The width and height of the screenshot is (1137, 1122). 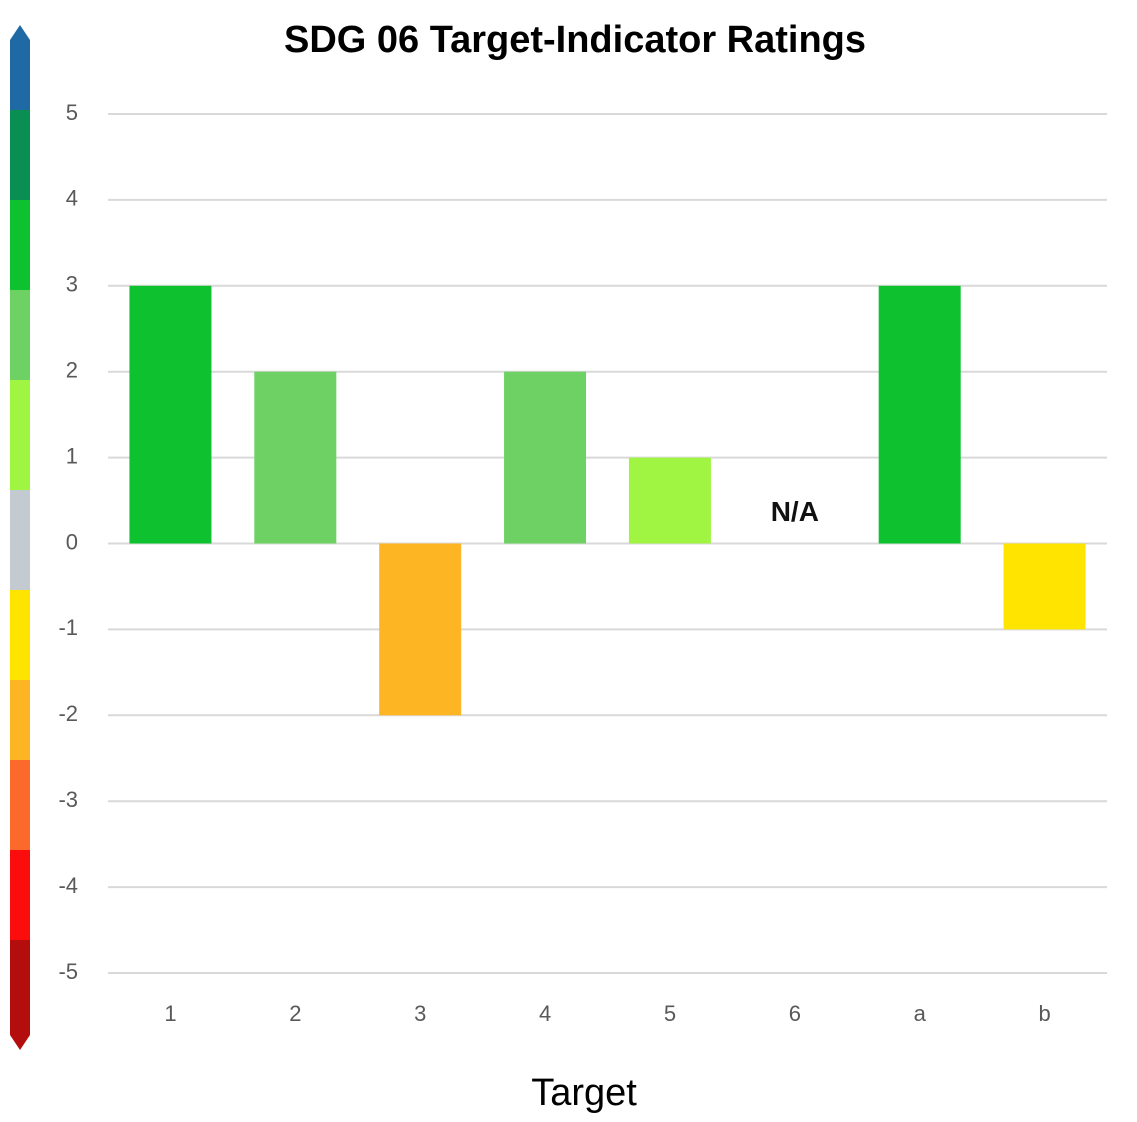 What do you see at coordinates (68, 713) in the screenshot?
I see `y-tick-label: -2` at bounding box center [68, 713].